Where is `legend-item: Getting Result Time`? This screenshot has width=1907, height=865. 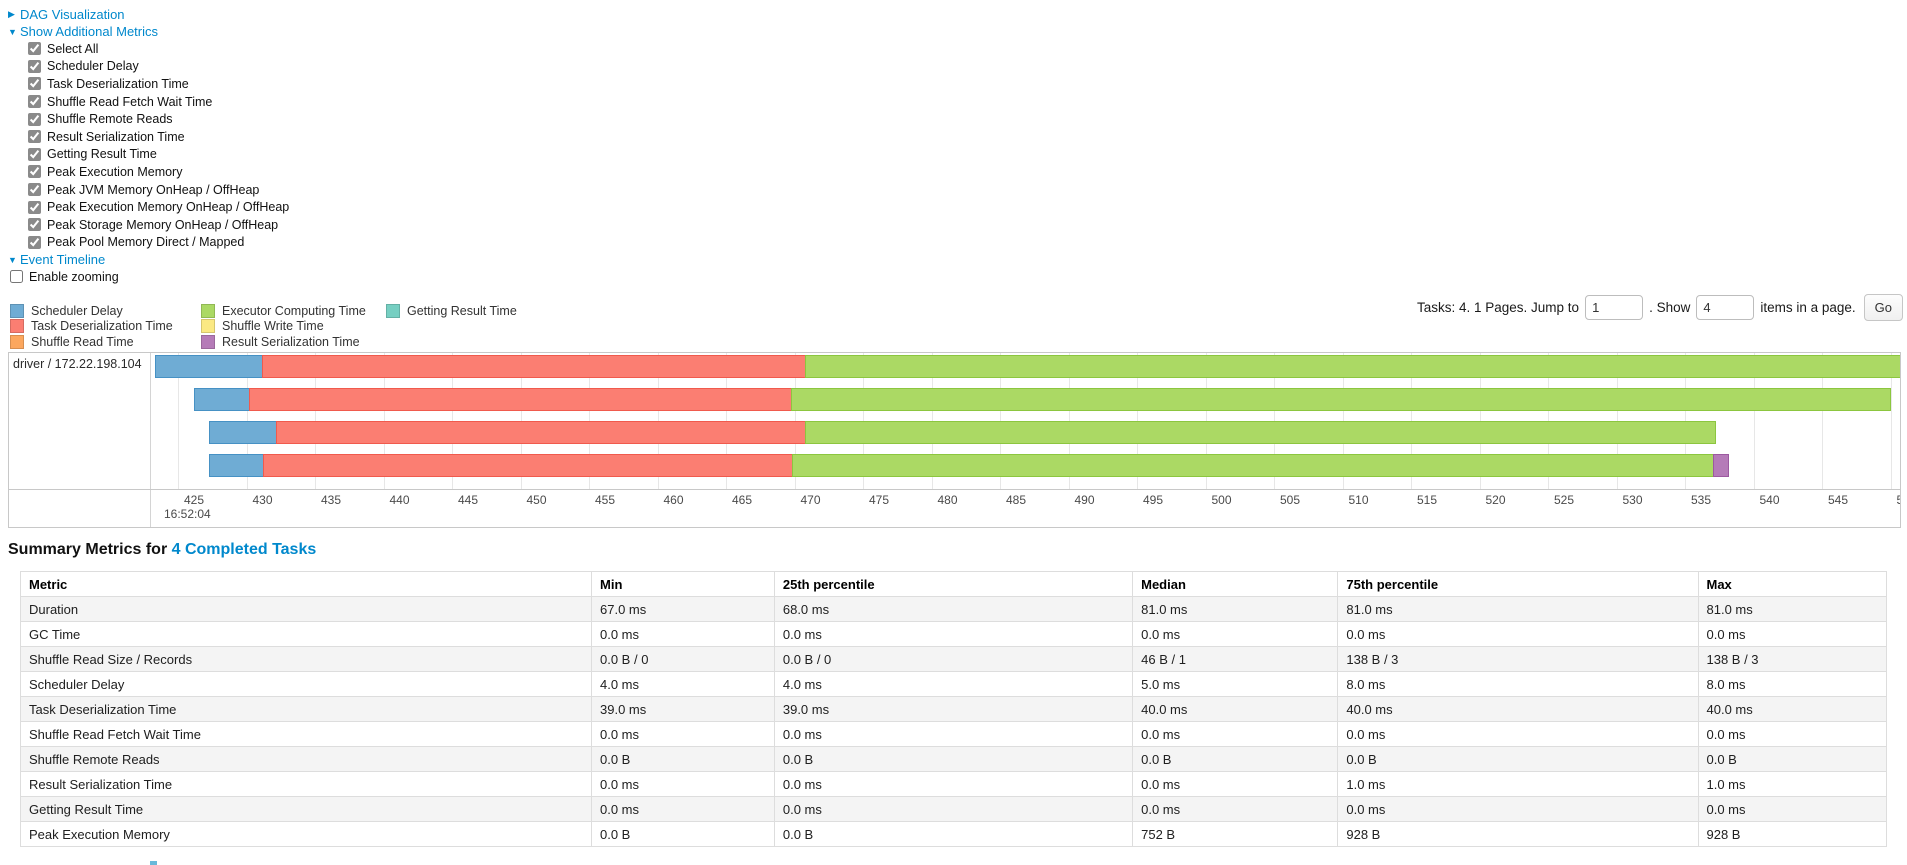
legend-item: Getting Result Time is located at coordinates (451, 311).